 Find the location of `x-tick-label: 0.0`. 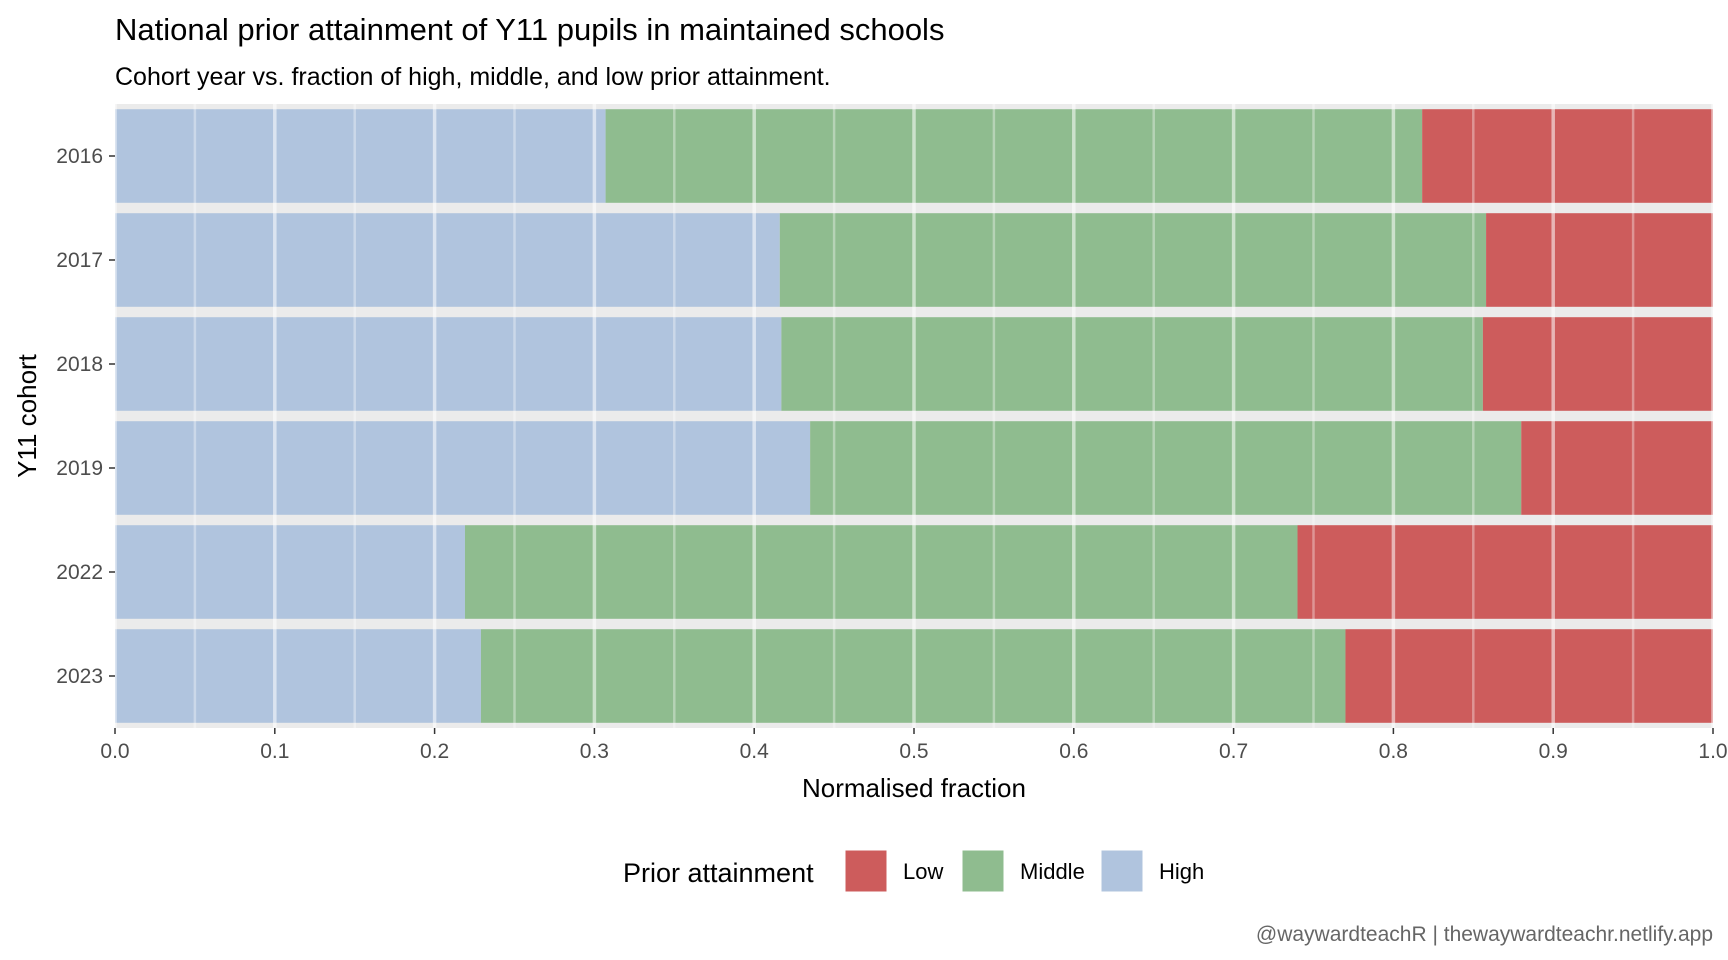

x-tick-label: 0.0 is located at coordinates (114, 751).